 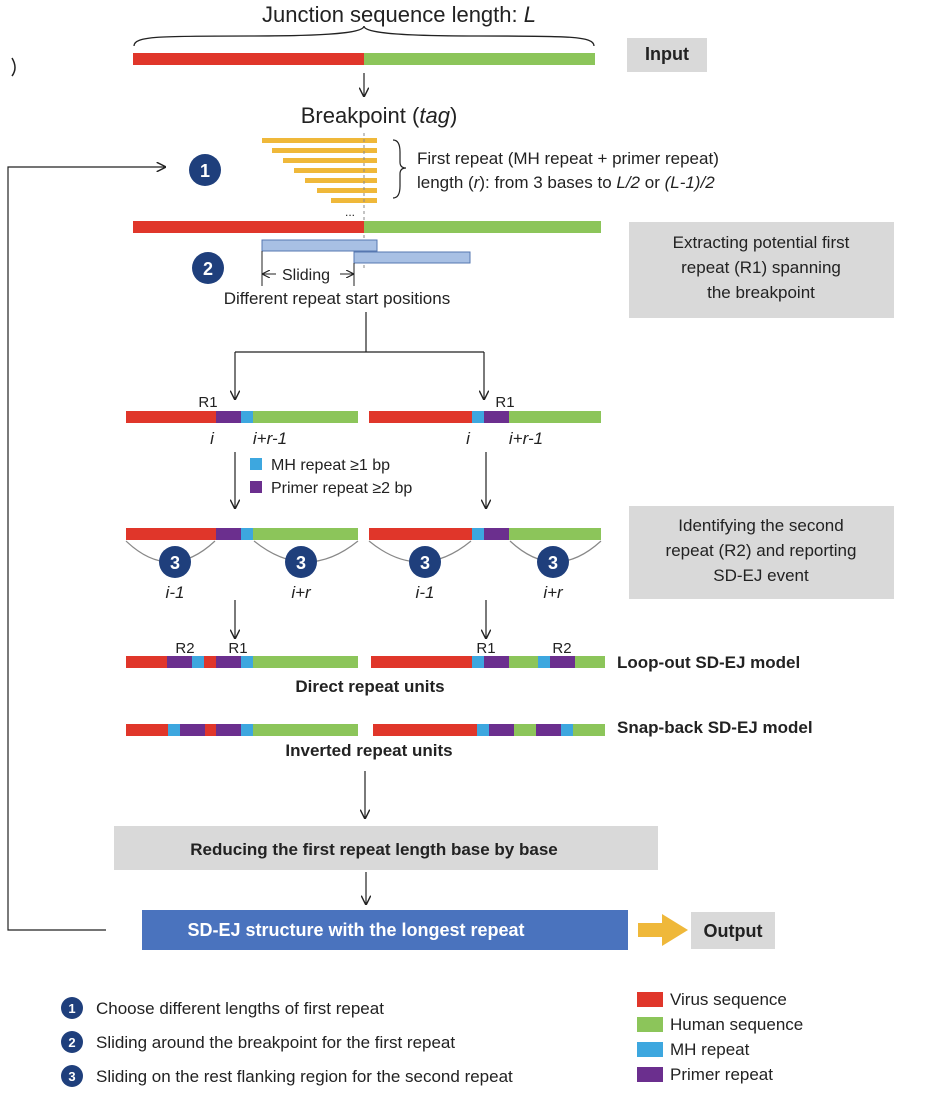 What do you see at coordinates (212, 438) in the screenshot?
I see `pos-i-left: i` at bounding box center [212, 438].